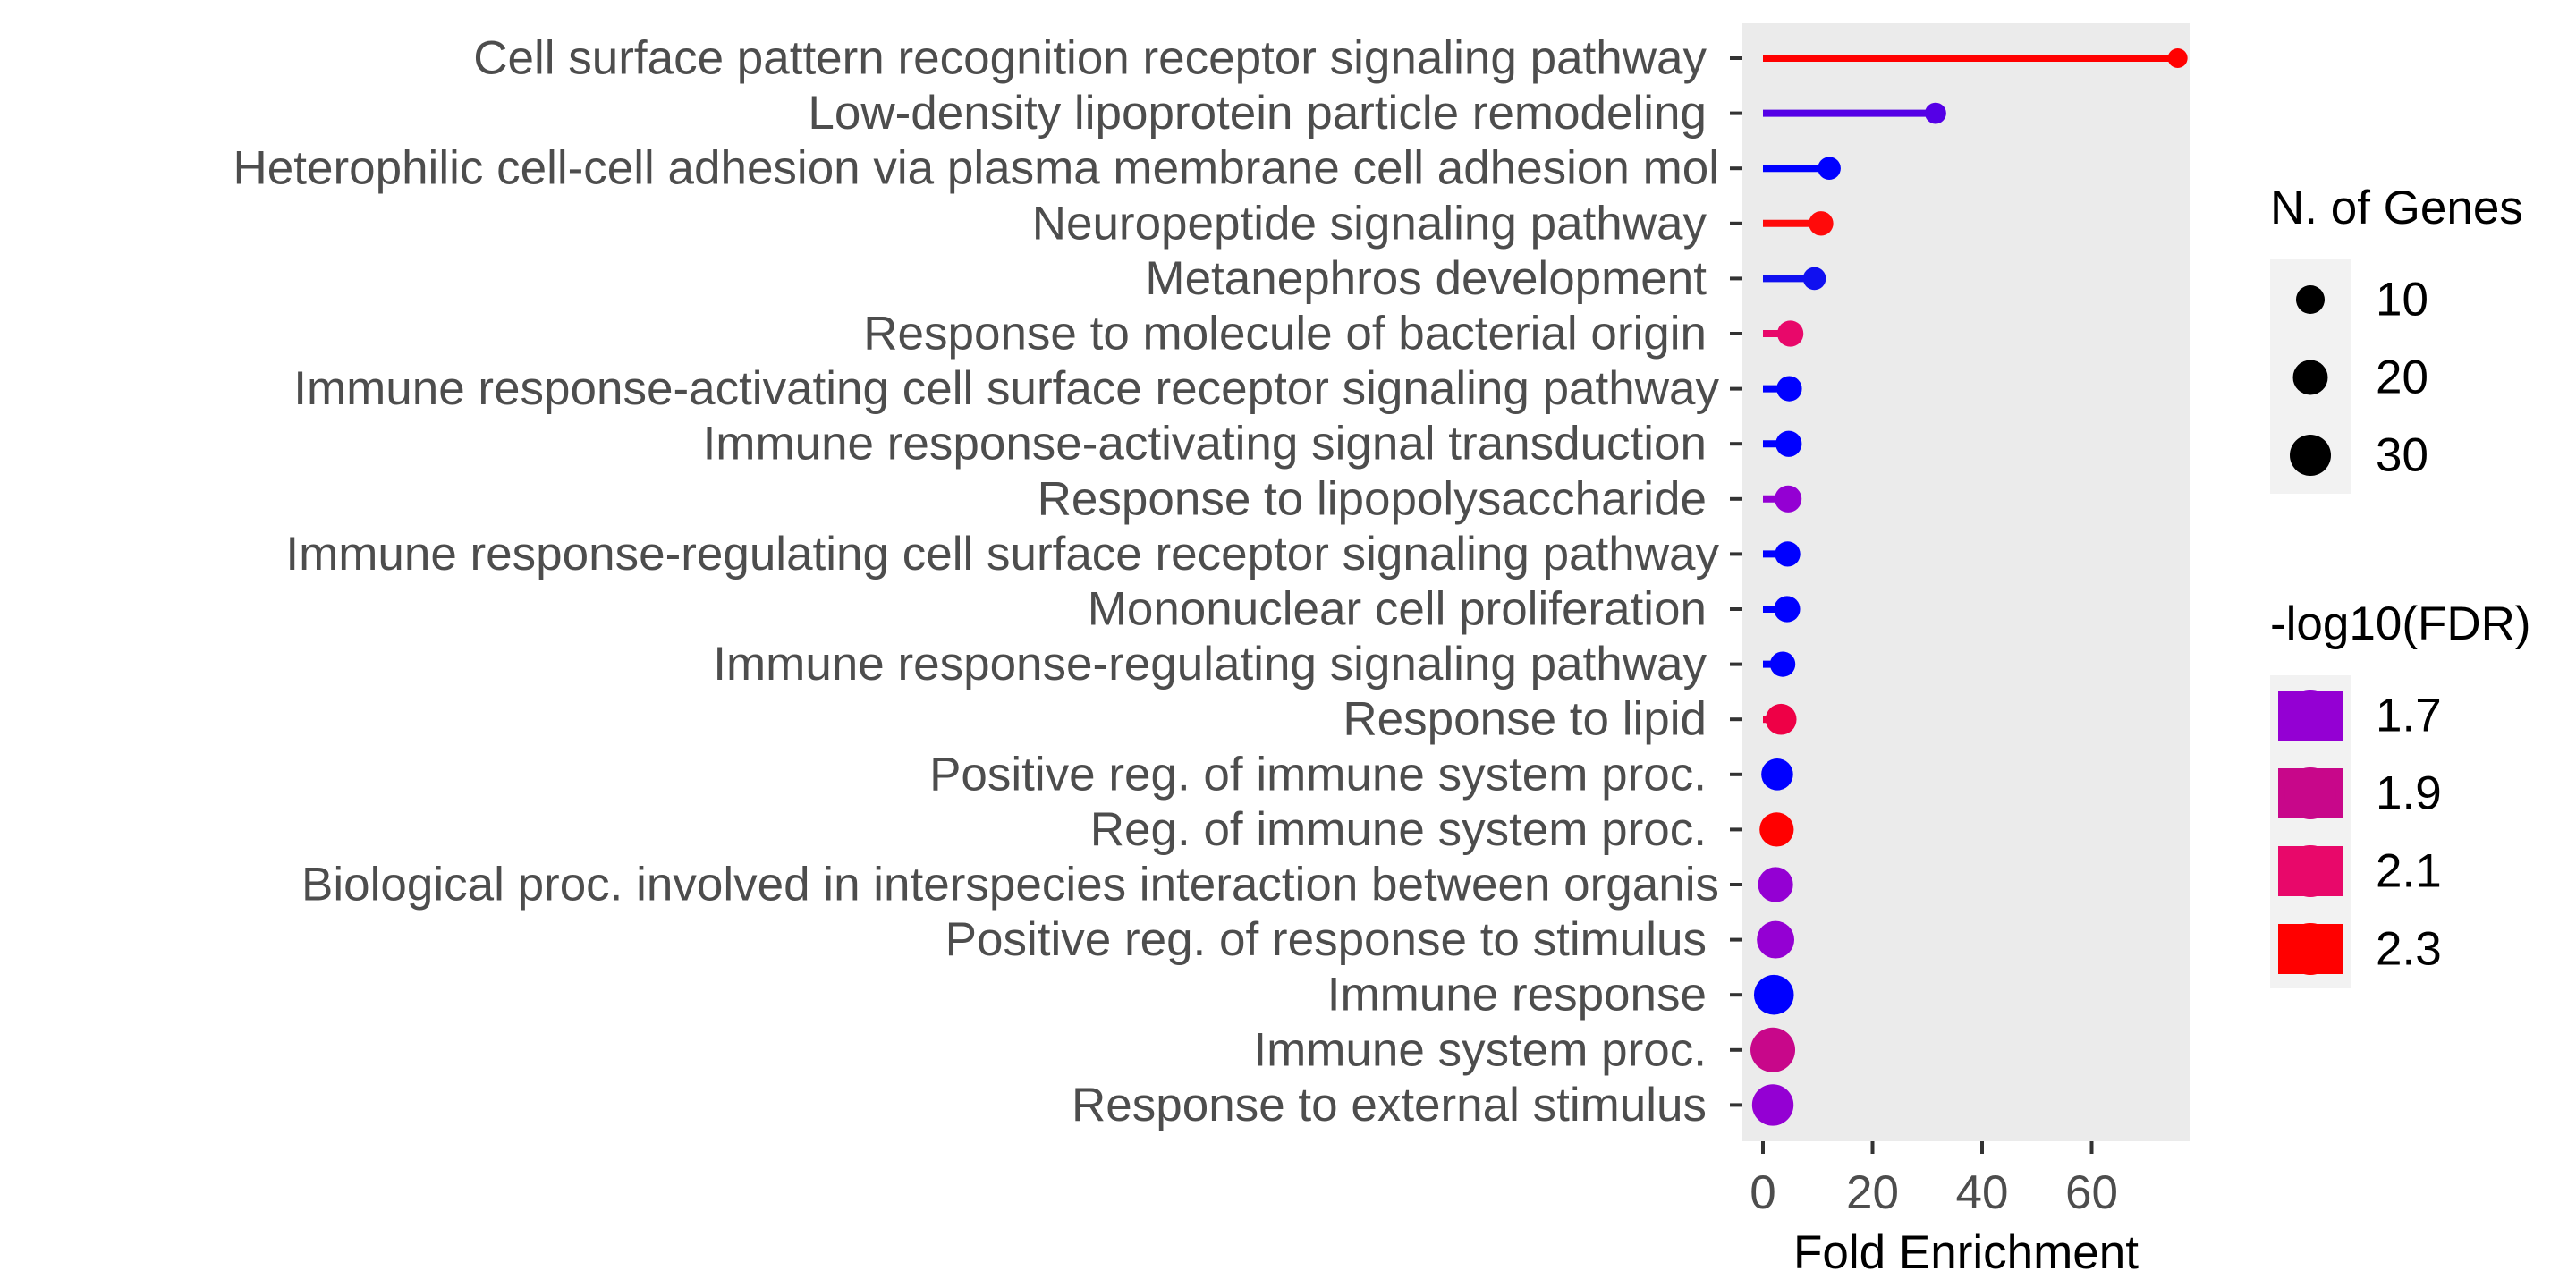 The image size is (2576, 1288). What do you see at coordinates (2177, 58) in the screenshot?
I see `point-cell-surface-pattern-recognition-receptor-signaling-pathway` at bounding box center [2177, 58].